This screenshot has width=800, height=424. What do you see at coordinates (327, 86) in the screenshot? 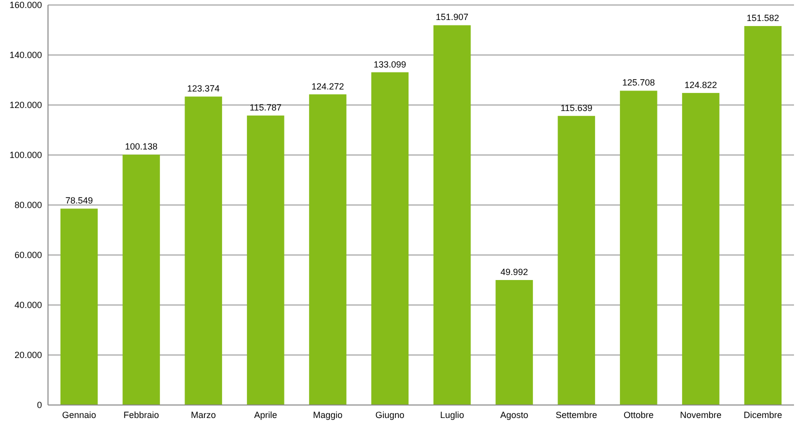
I see `data-label: 124.272` at bounding box center [327, 86].